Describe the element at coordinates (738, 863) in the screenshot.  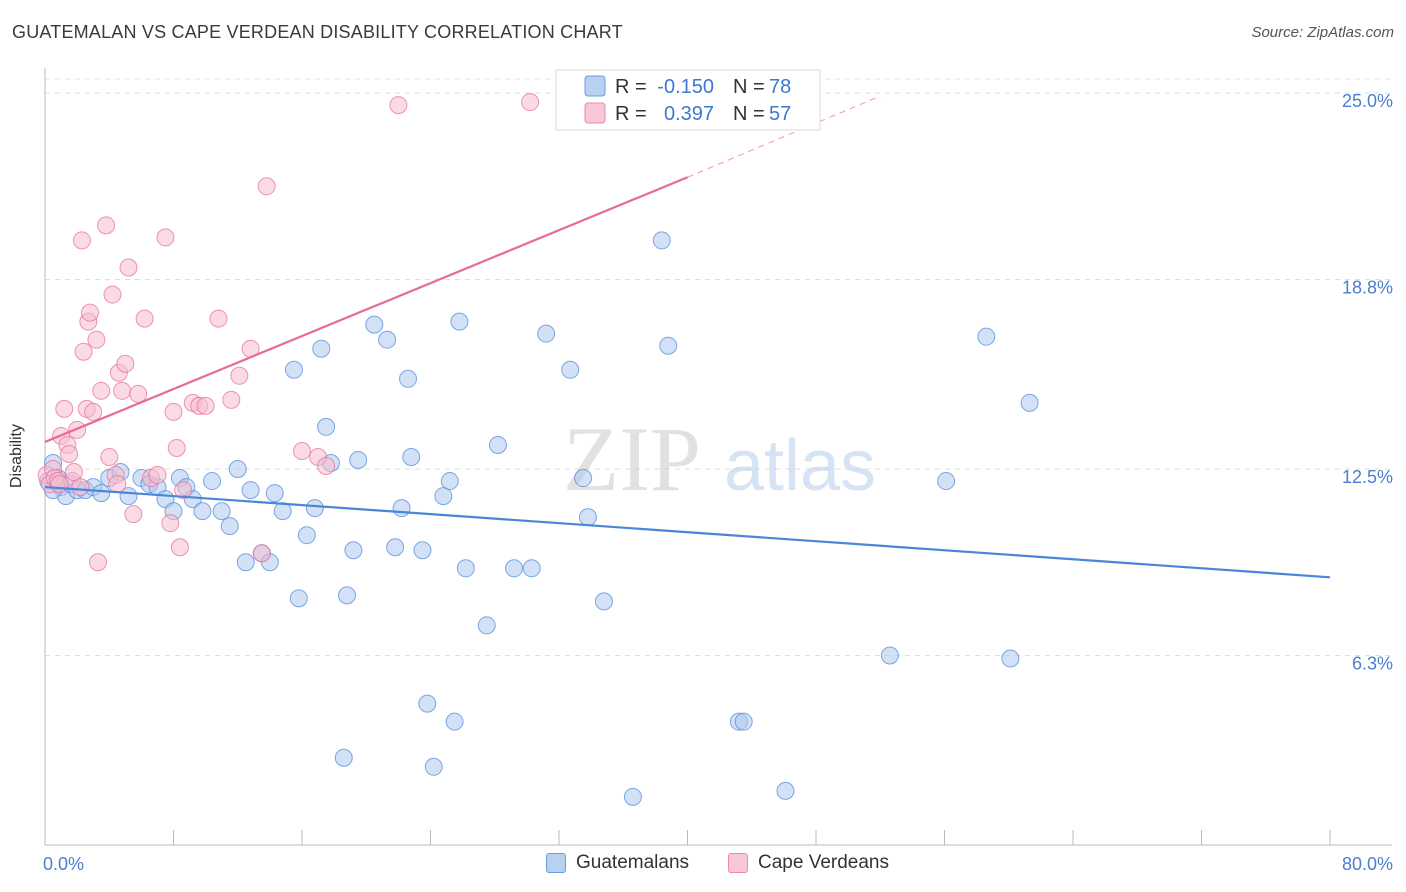
I see `bottom-legend-swatch-cape-verdeans` at that location.